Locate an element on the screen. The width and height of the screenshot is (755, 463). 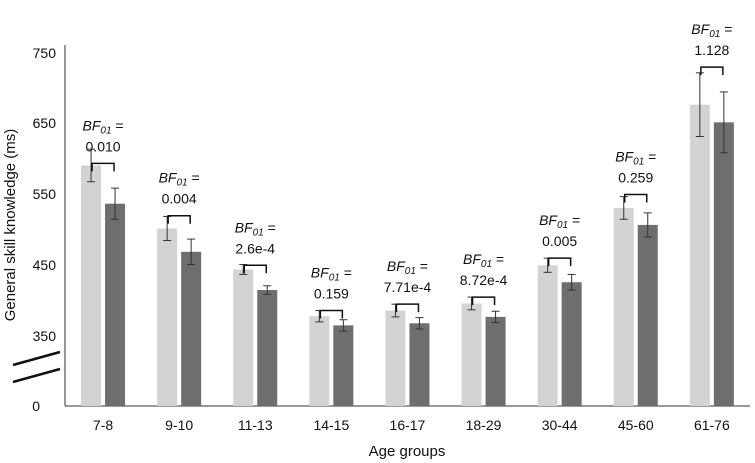
y-tick-label-350: 350 is located at coordinates (45, 336).